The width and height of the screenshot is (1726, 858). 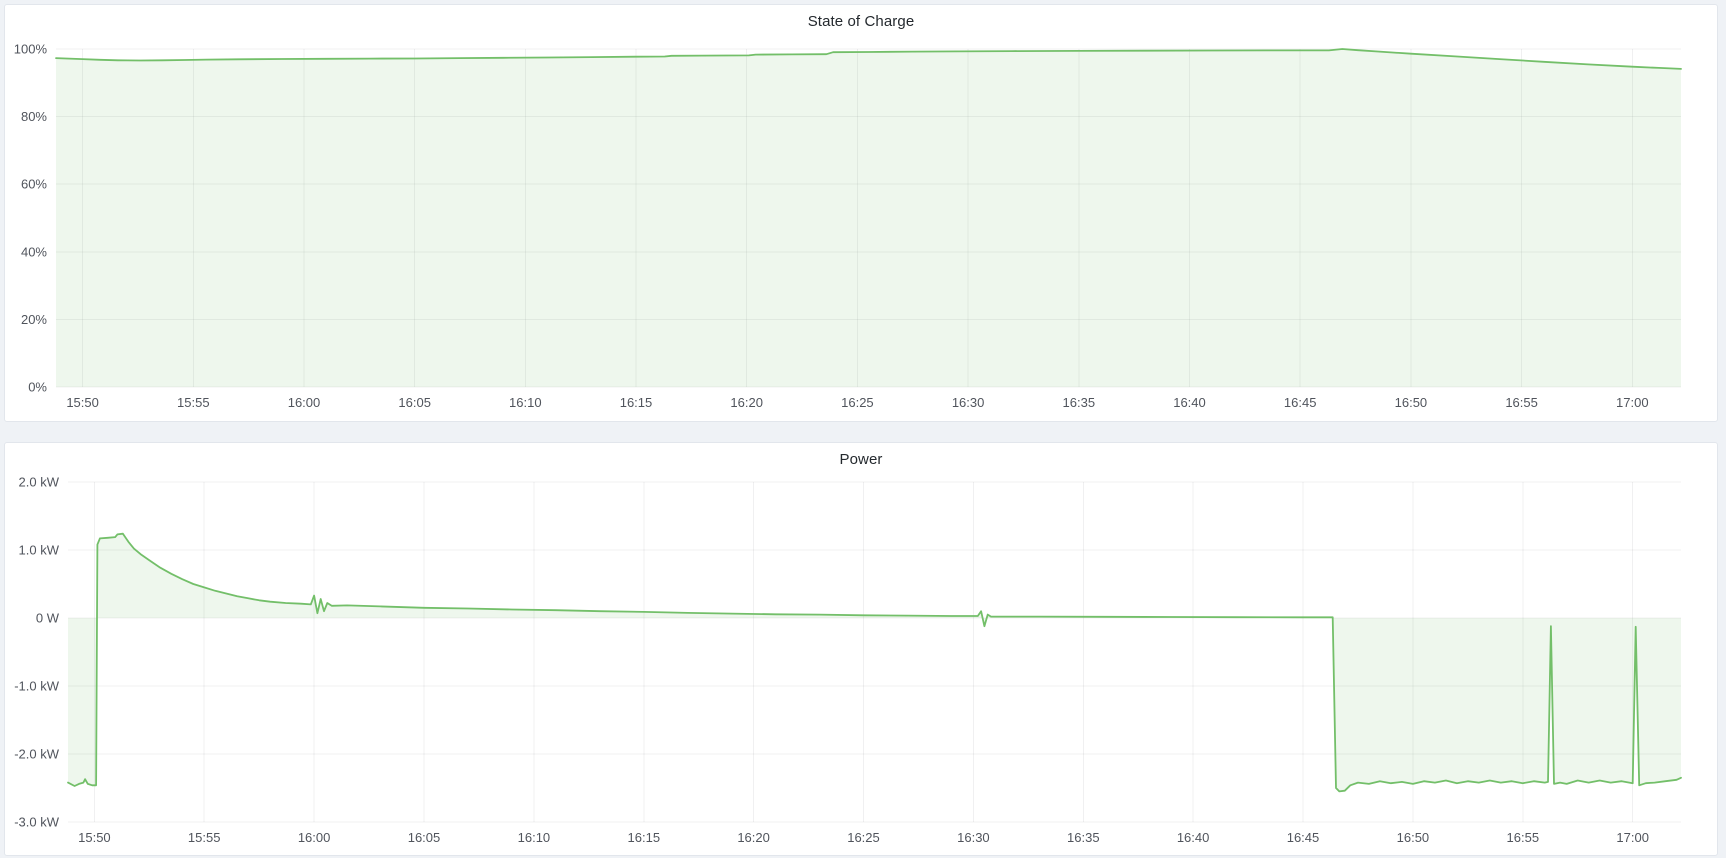 What do you see at coordinates (48, 618) in the screenshot?
I see `y-tick-label: 0 W` at bounding box center [48, 618].